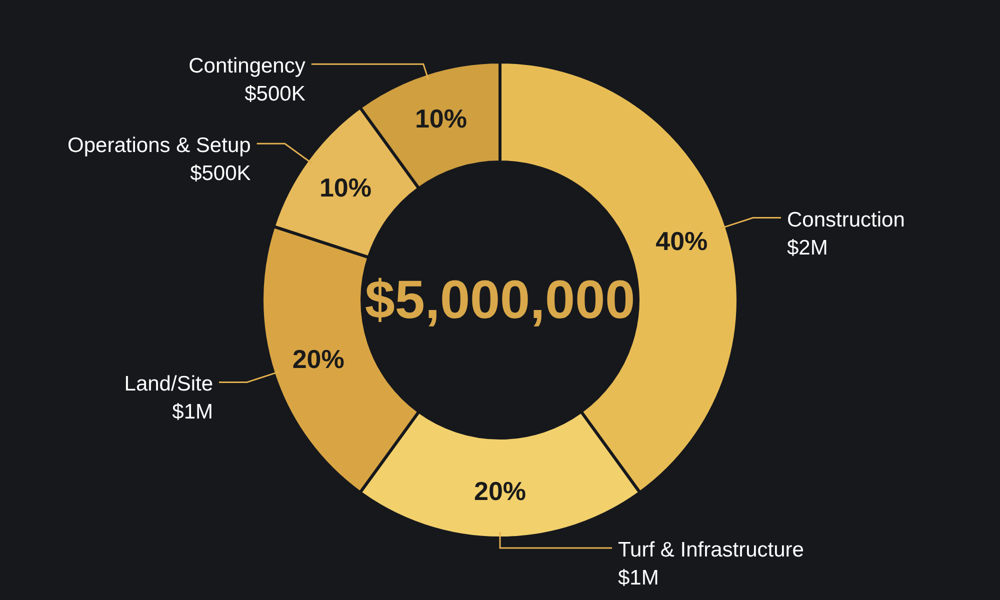 This screenshot has height=600, width=1000. What do you see at coordinates (500, 300) in the screenshot?
I see `text: $5,000,000` at bounding box center [500, 300].